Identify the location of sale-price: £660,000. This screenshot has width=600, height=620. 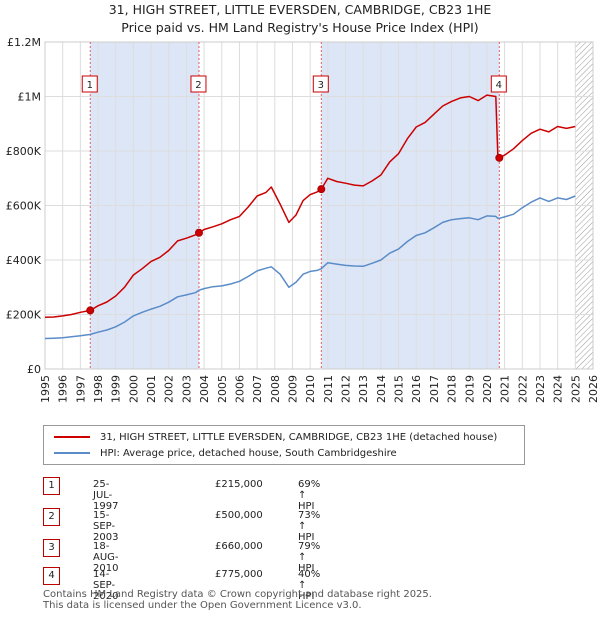
(239, 546).